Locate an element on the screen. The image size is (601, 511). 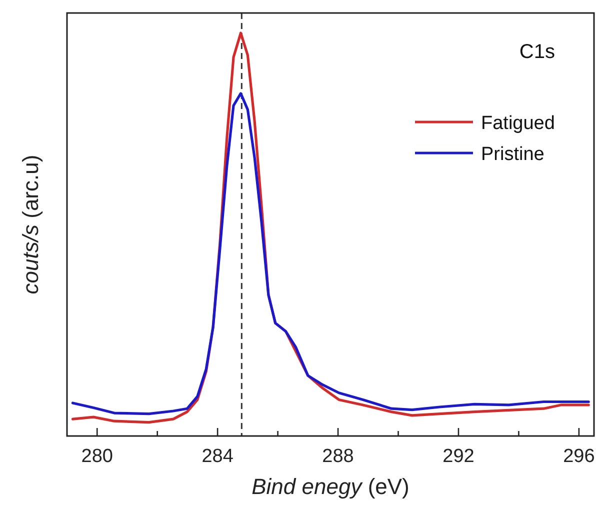
legend-label: Pristine is located at coordinates (512, 154).